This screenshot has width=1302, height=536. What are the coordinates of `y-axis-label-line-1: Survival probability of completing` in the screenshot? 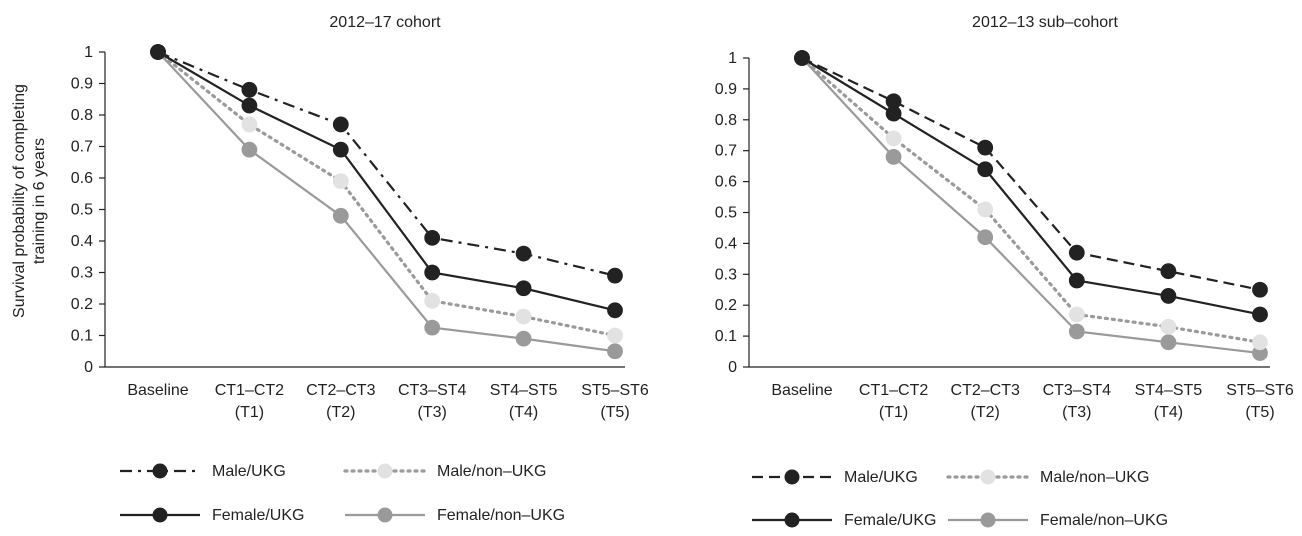 It's located at (19, 201).